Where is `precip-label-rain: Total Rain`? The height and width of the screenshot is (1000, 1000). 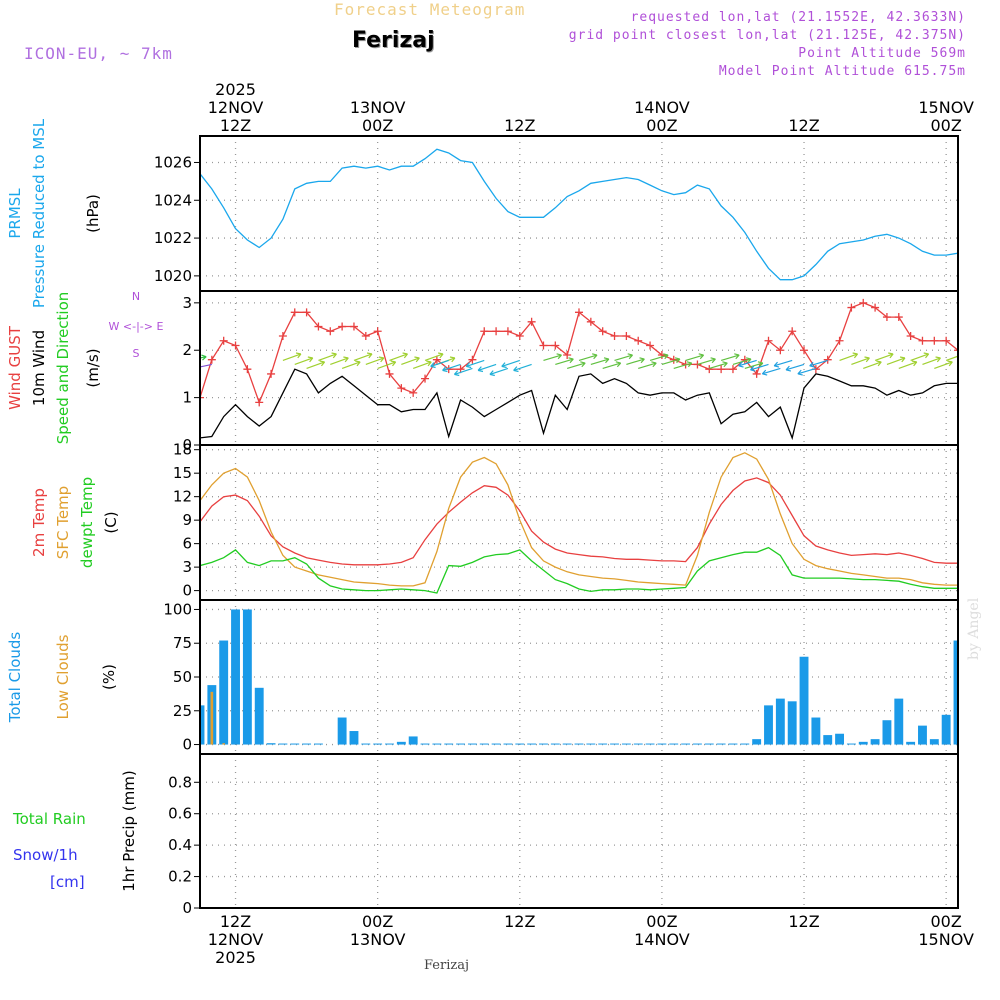 precip-label-rain: Total Rain is located at coordinates (49, 819).